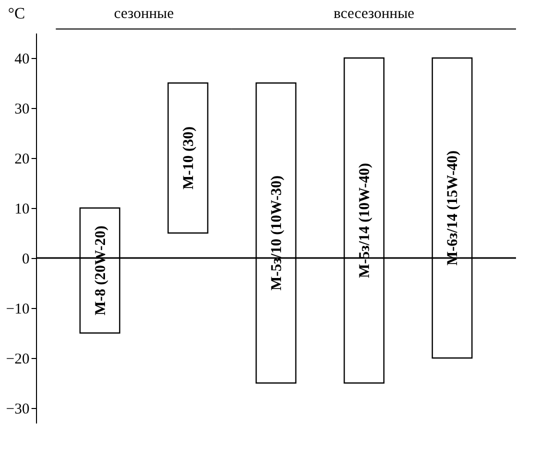 This screenshot has width=551, height=449. What do you see at coordinates (18, 360) in the screenshot?
I see `y-tick-label: −20` at bounding box center [18, 360].